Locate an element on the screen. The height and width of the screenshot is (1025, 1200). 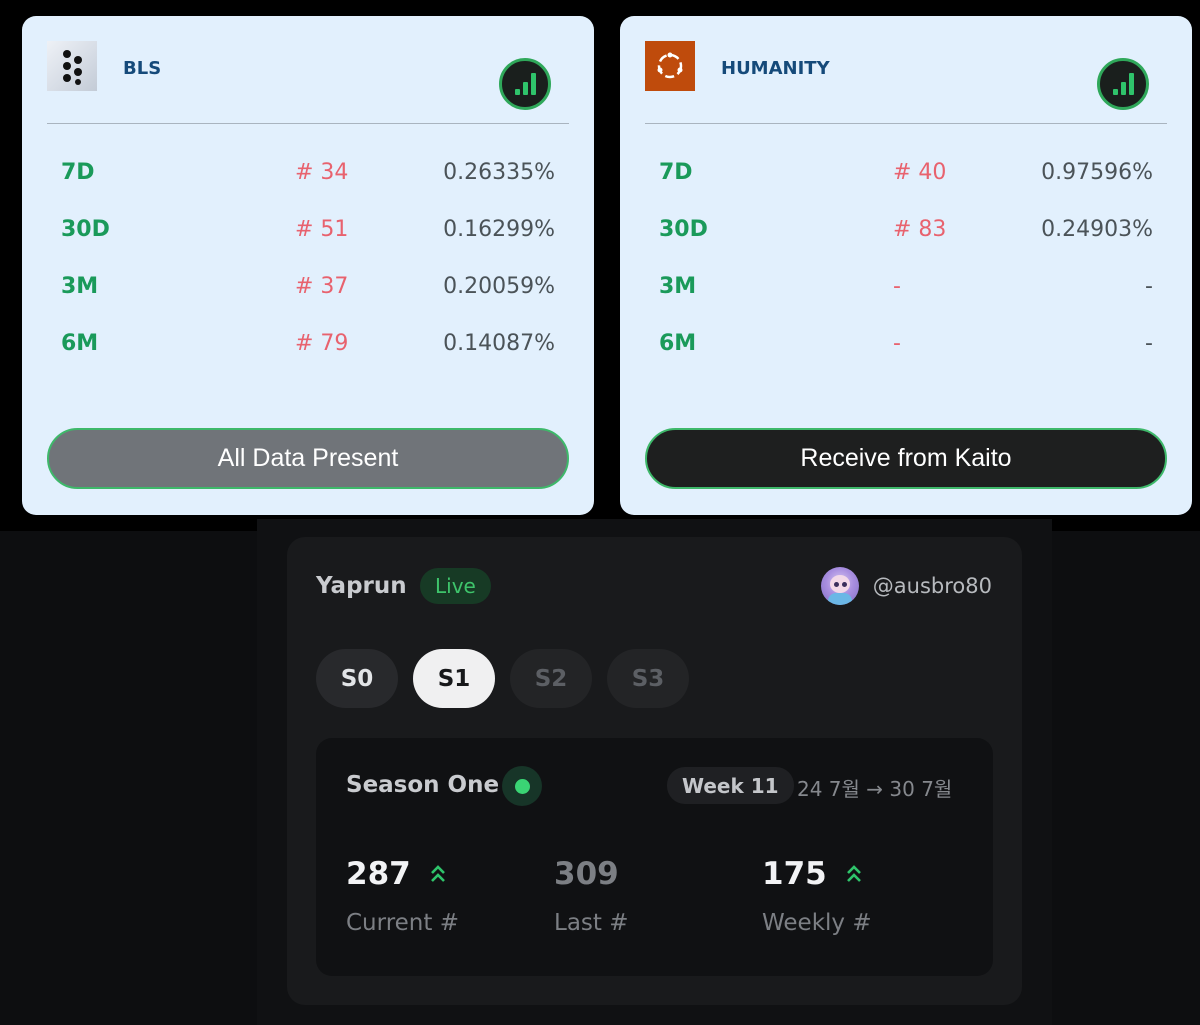
humanity-logo-icon is located at coordinates (670, 66).